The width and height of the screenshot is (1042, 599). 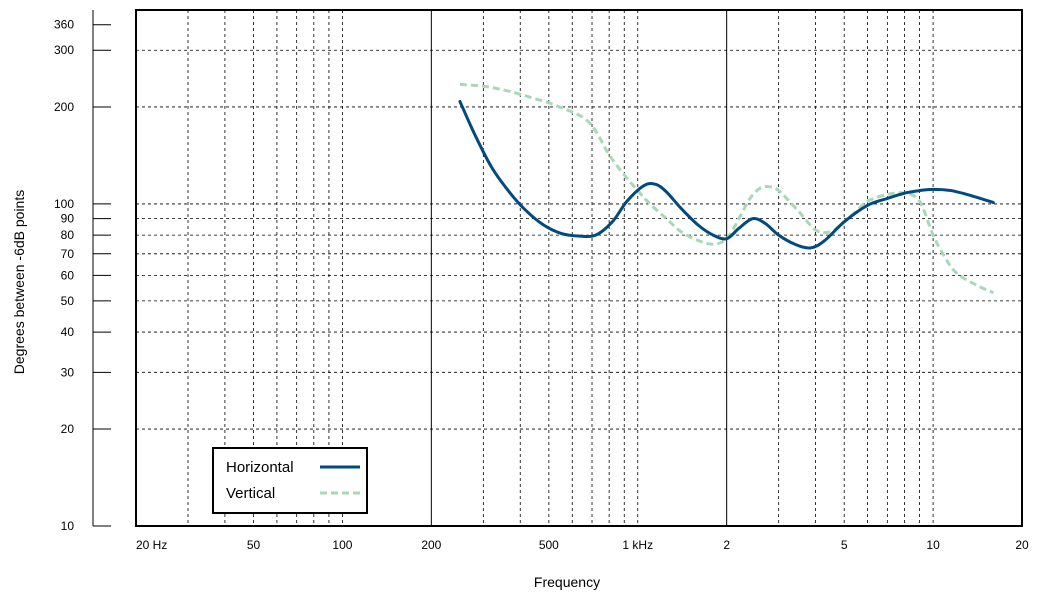 What do you see at coordinates (101, 268) in the screenshot?
I see `y-axis` at bounding box center [101, 268].